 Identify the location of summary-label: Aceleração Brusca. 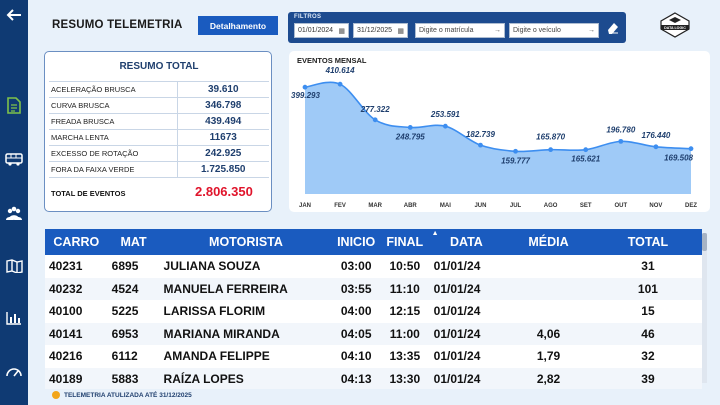
(113, 89).